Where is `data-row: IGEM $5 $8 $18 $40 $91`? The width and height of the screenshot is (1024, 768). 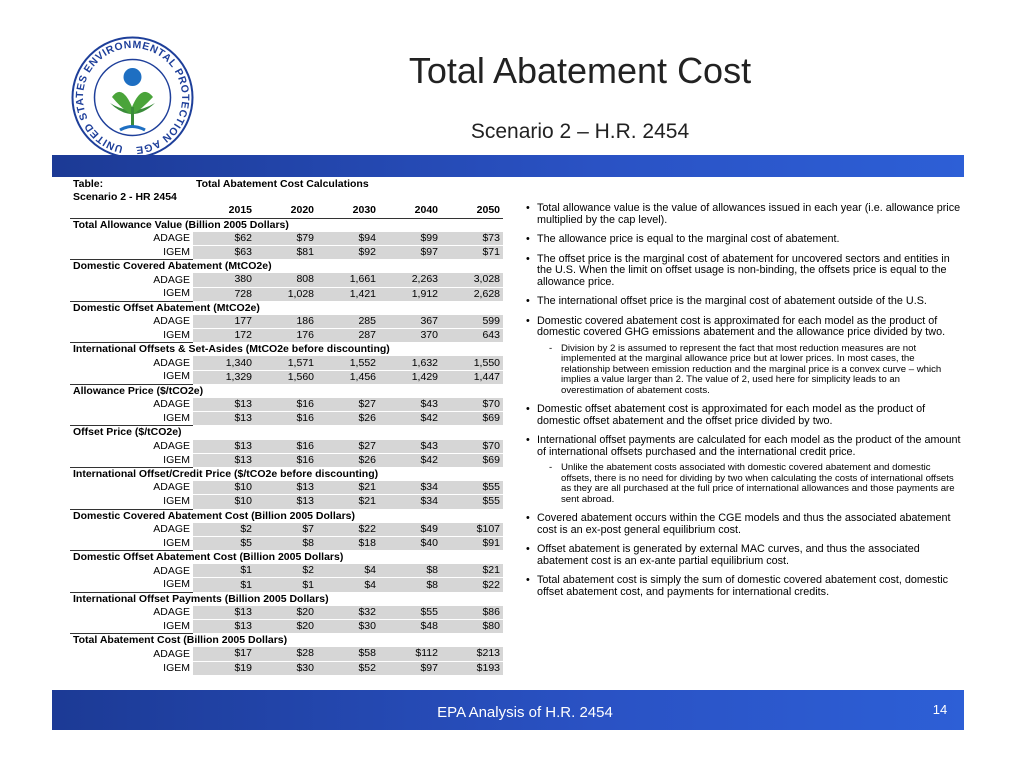 data-row: IGEM $5 $8 $18 $40 $91 is located at coordinates (286, 544).